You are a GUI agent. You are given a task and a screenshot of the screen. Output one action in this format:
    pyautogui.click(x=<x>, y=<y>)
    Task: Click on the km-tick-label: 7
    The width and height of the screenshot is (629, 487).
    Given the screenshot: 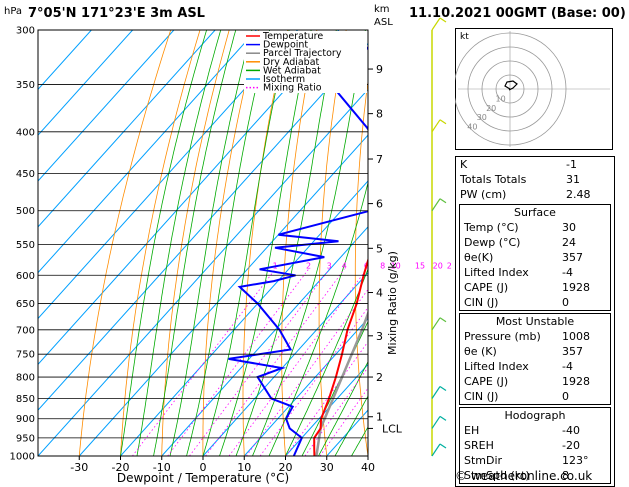 What is the action you would take?
    pyautogui.click(x=379, y=159)
    